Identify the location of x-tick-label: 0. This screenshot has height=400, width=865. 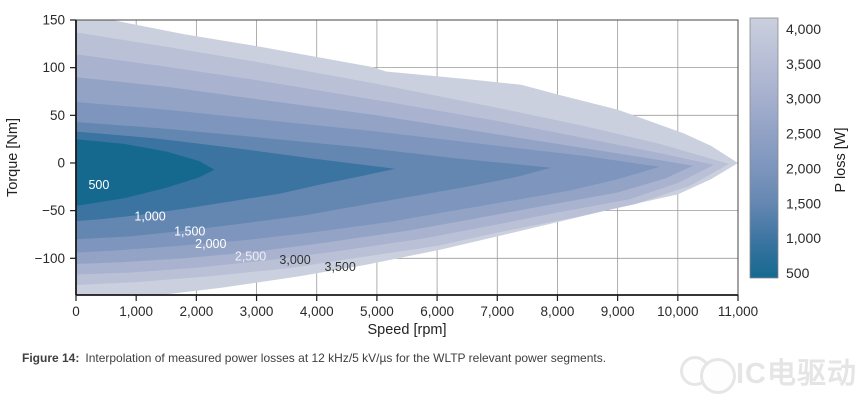
(76, 311).